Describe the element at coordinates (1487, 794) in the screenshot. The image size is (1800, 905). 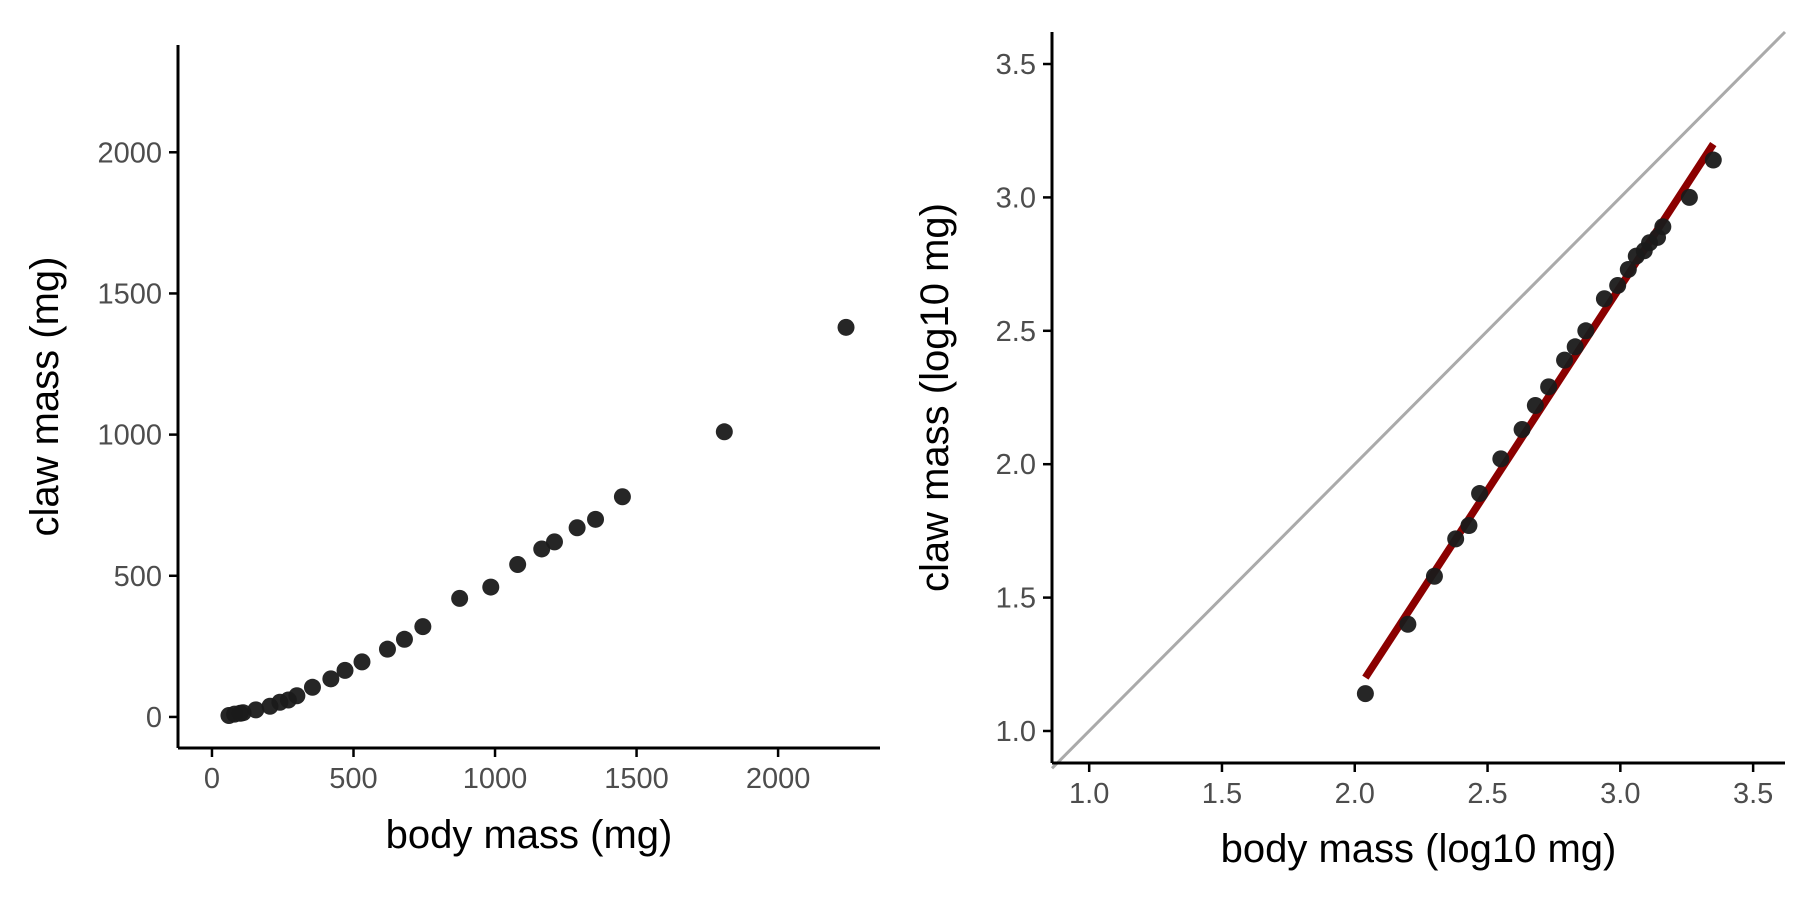
I see `x-tick-label: 2.5` at that location.